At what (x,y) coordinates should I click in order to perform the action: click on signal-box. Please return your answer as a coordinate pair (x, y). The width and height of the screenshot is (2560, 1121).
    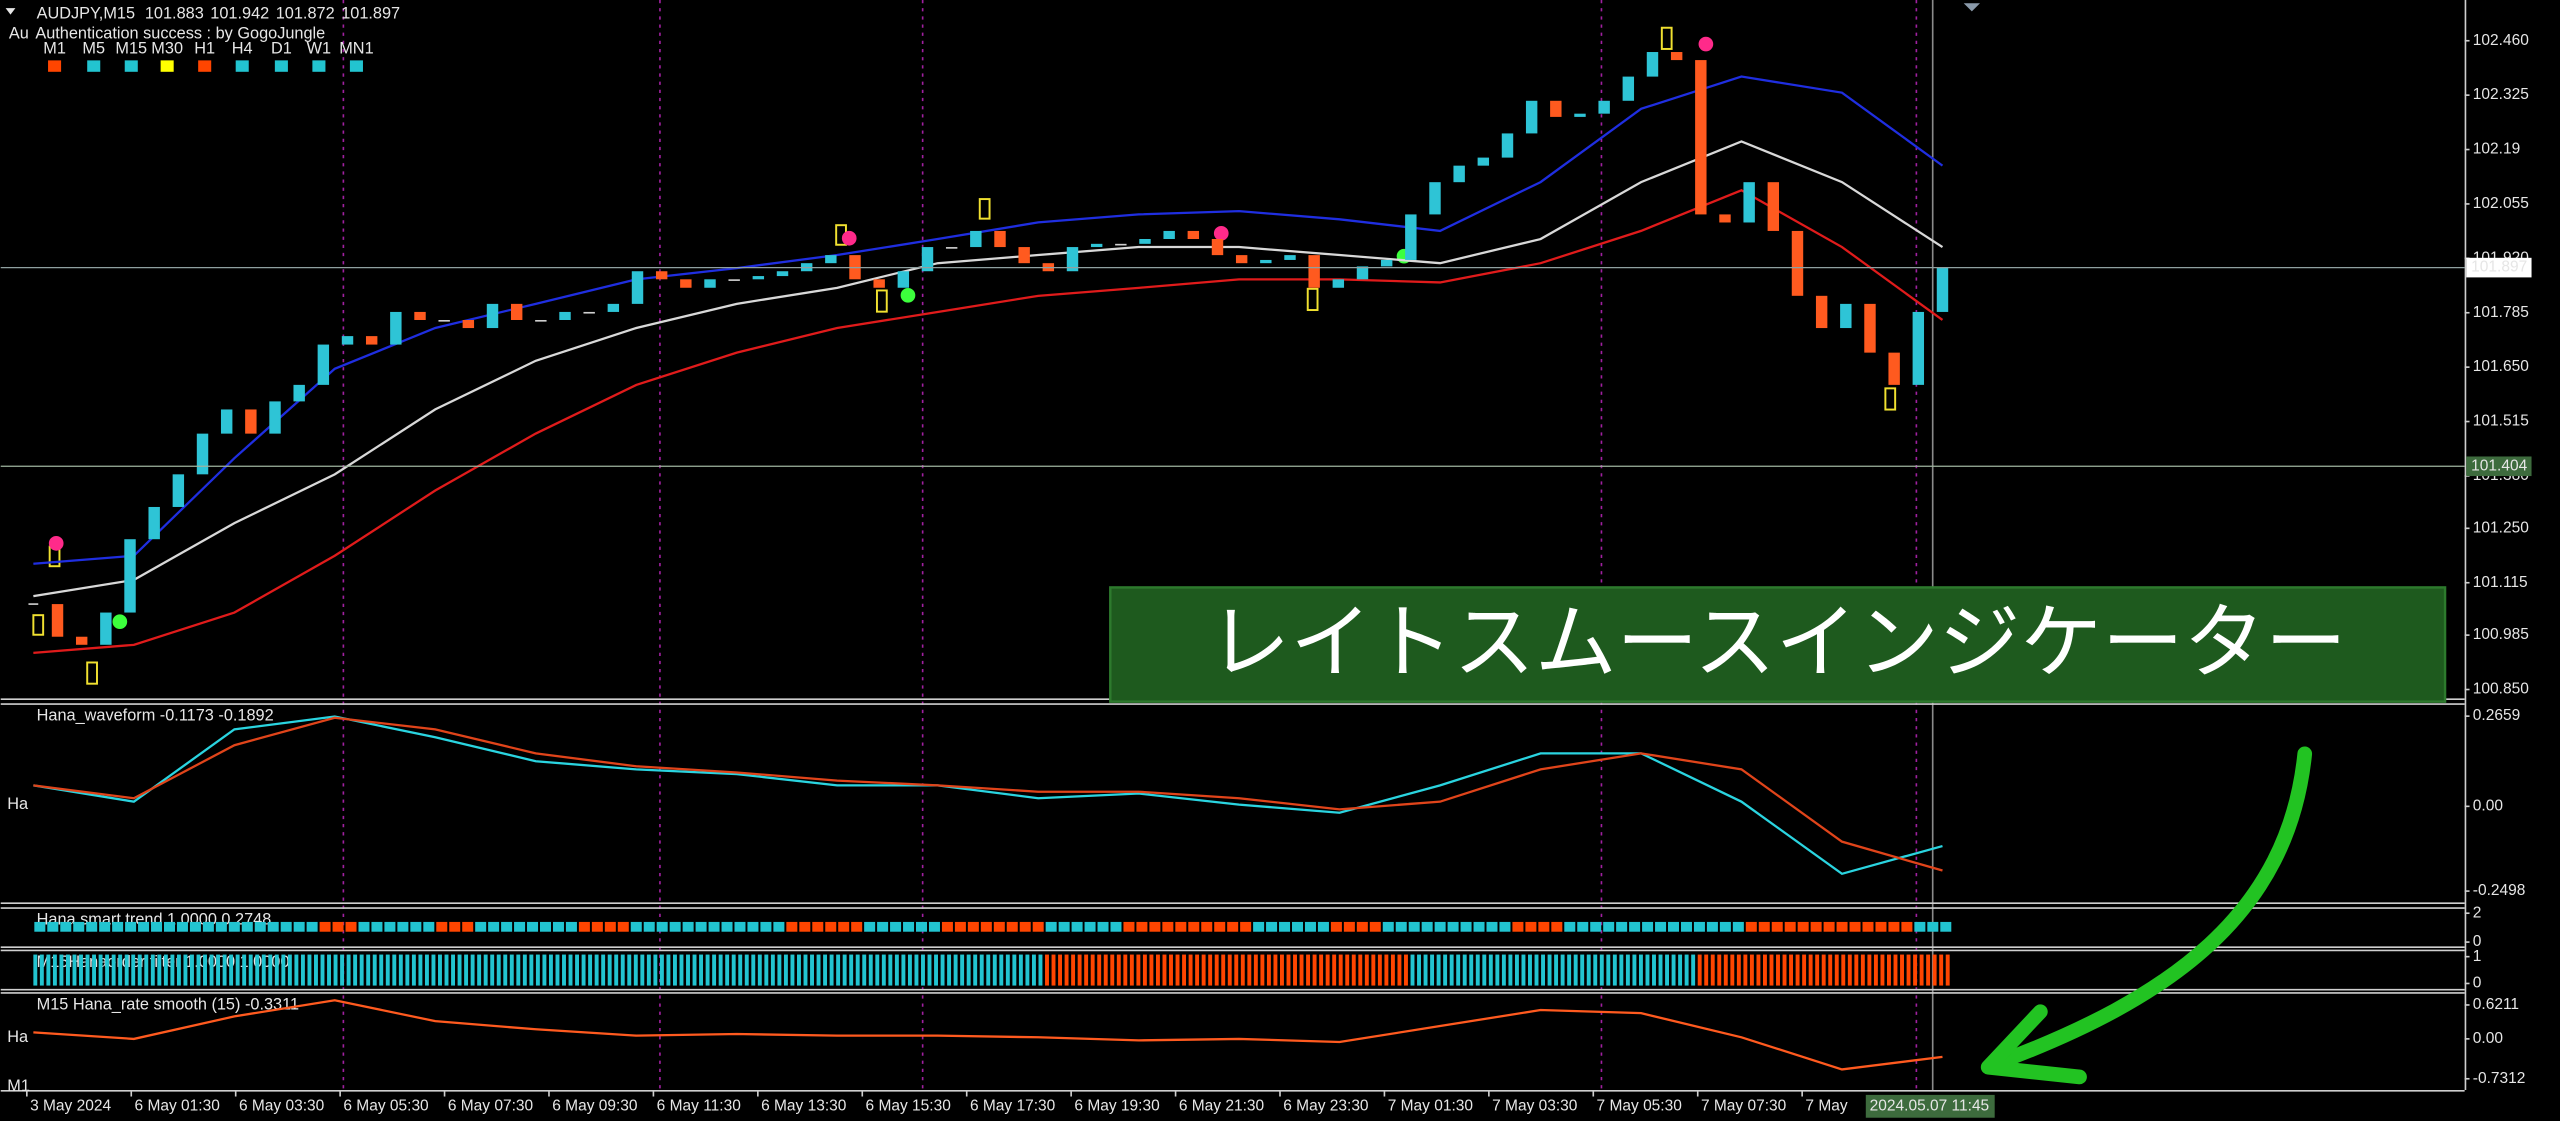
    Looking at the image, I should click on (38, 625).